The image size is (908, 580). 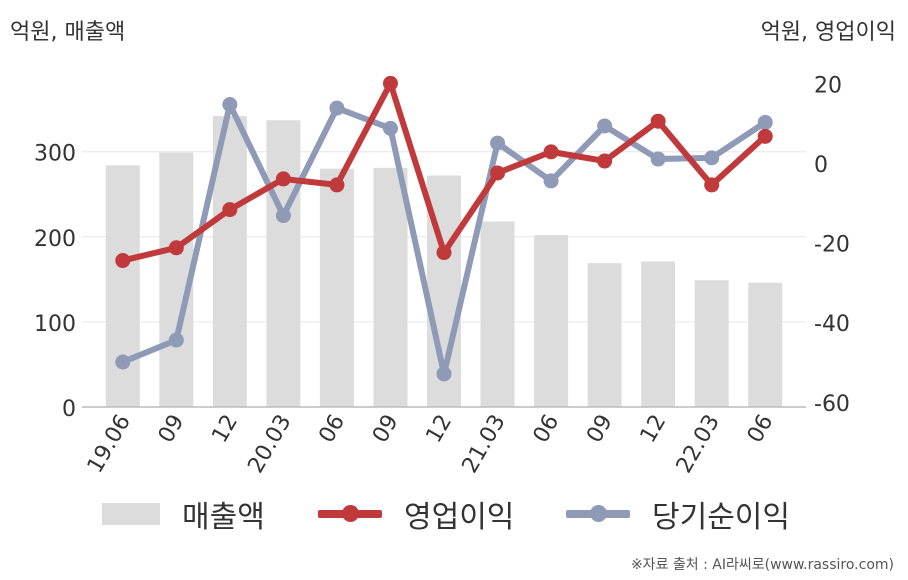 What do you see at coordinates (55, 324) in the screenshot?
I see `left-axis-tick-label: 100` at bounding box center [55, 324].